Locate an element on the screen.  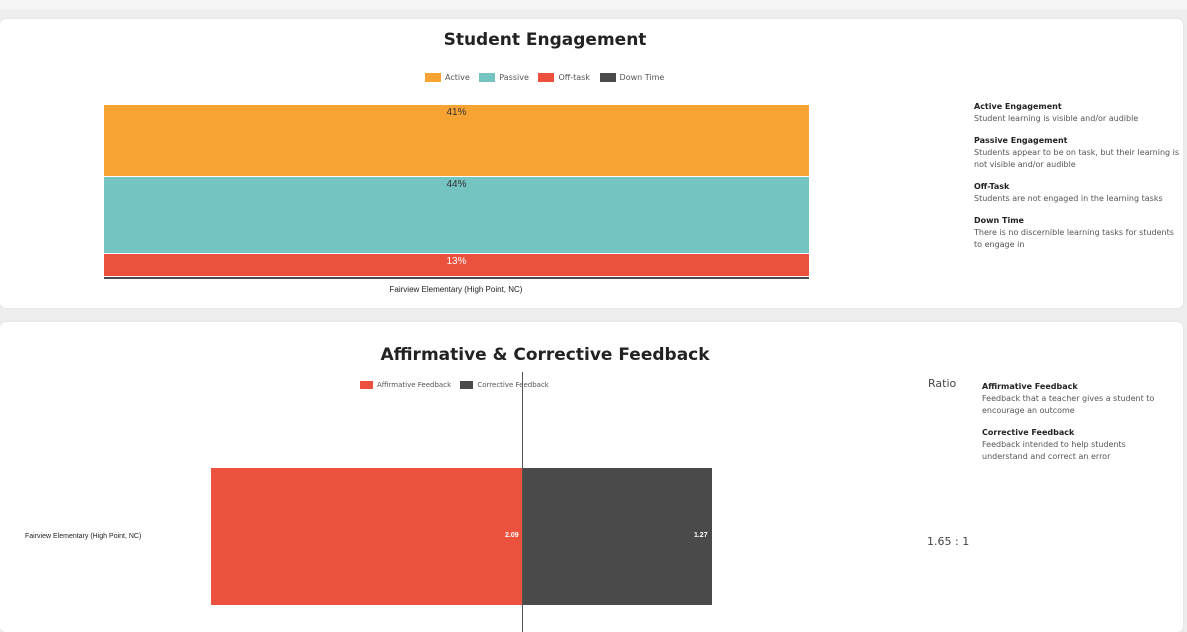
feedback-data-label-corrective: 1.27 is located at coordinates (700, 535).